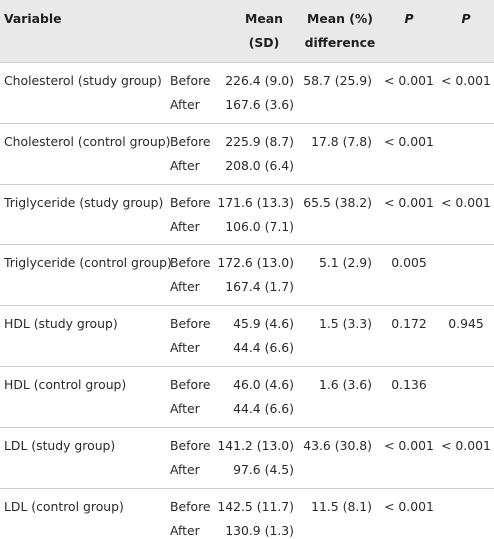  I want to click on mean-difference: 43.6 (30.8), so click(337, 445).